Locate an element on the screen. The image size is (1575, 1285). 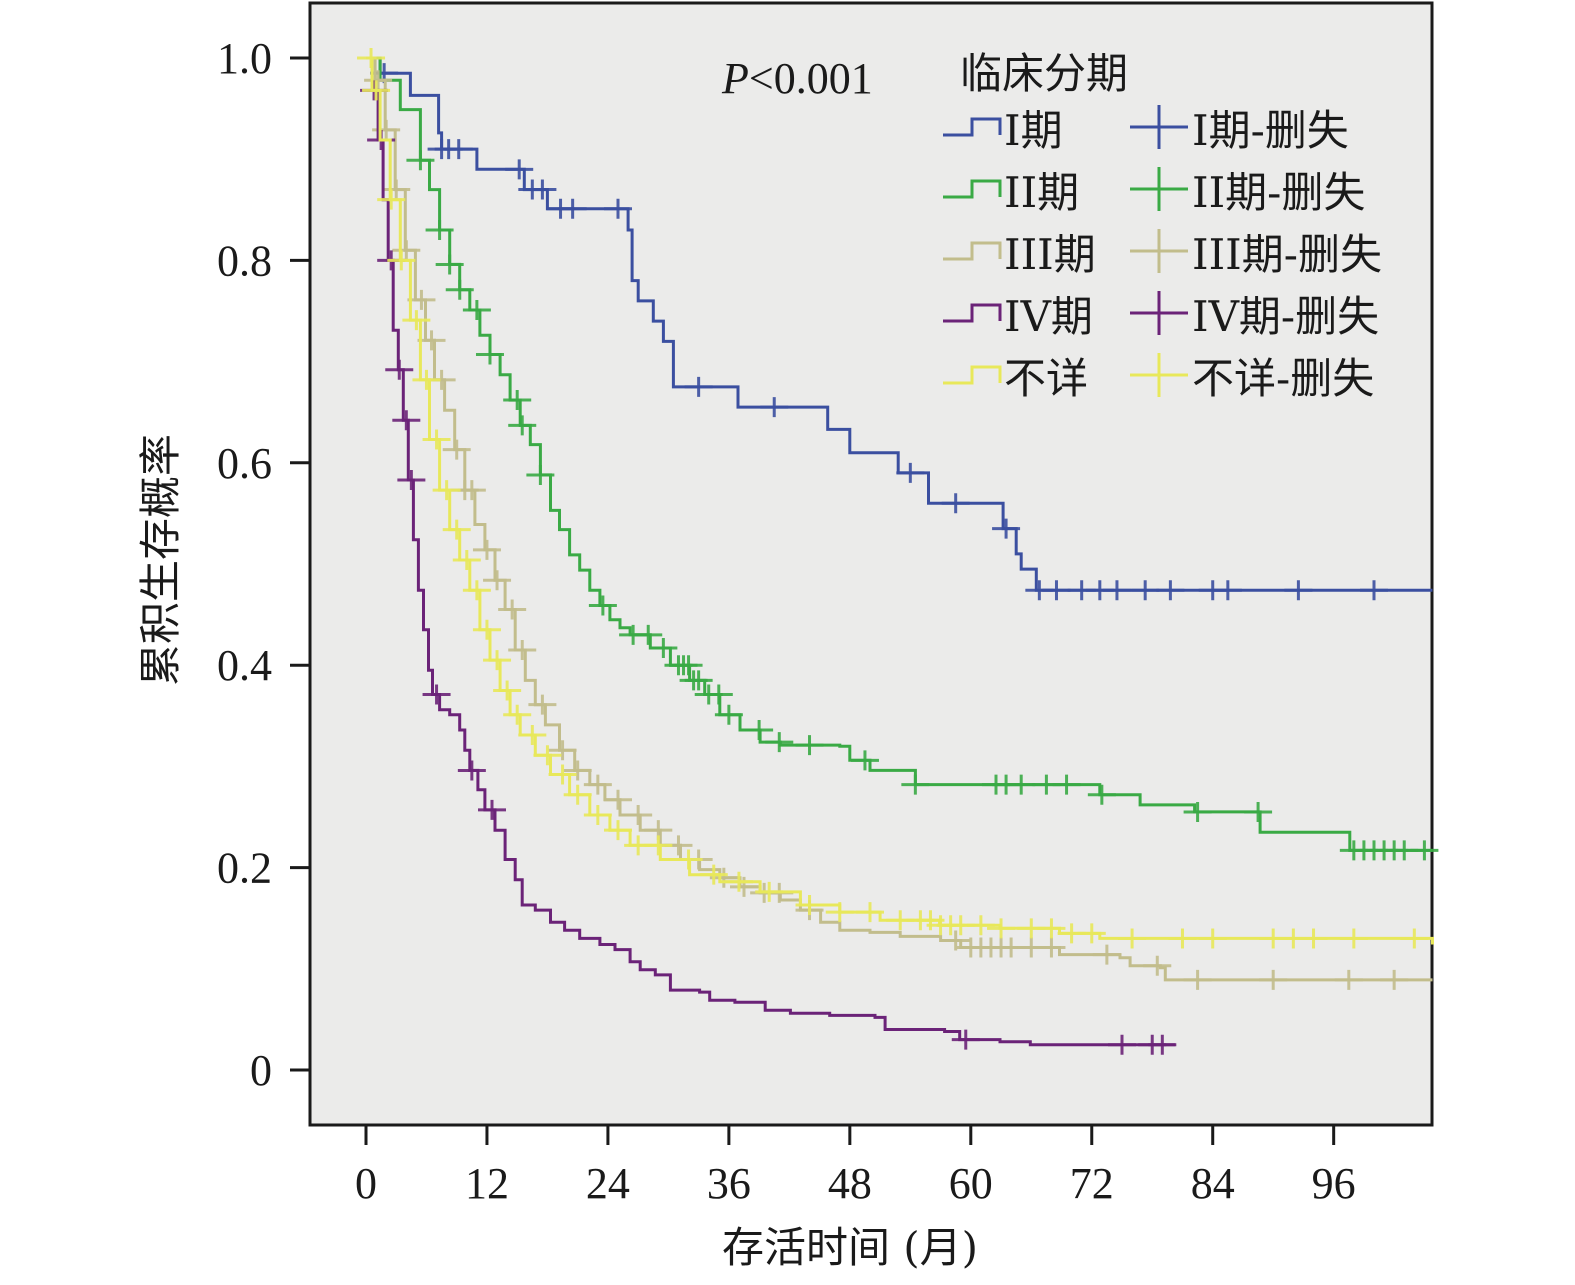
legend-title: 临床分期 is located at coordinates (1044, 73).